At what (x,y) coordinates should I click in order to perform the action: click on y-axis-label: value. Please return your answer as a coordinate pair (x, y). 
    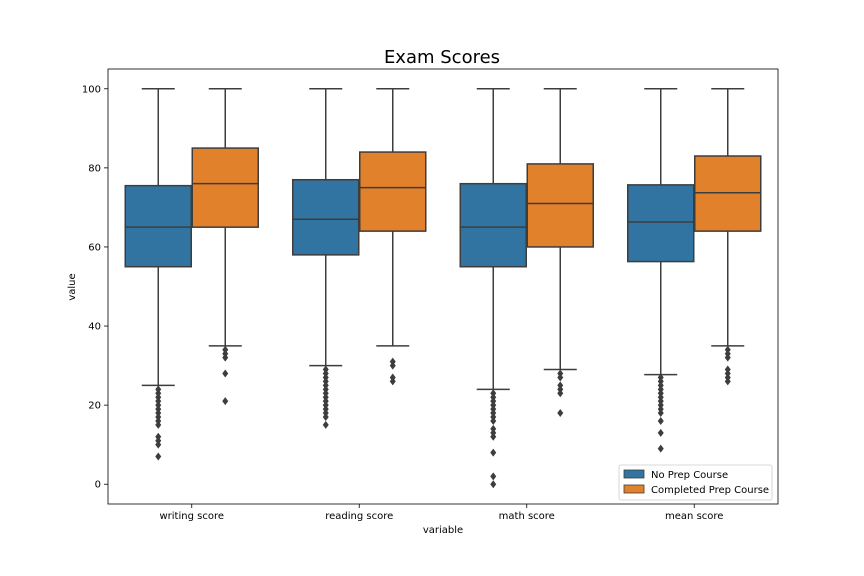
    Looking at the image, I should click on (72, 286).